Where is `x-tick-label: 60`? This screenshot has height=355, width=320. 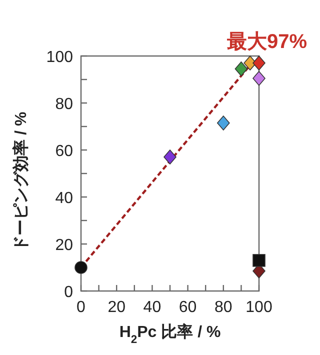
x-tick-label: 60 is located at coordinates (187, 307).